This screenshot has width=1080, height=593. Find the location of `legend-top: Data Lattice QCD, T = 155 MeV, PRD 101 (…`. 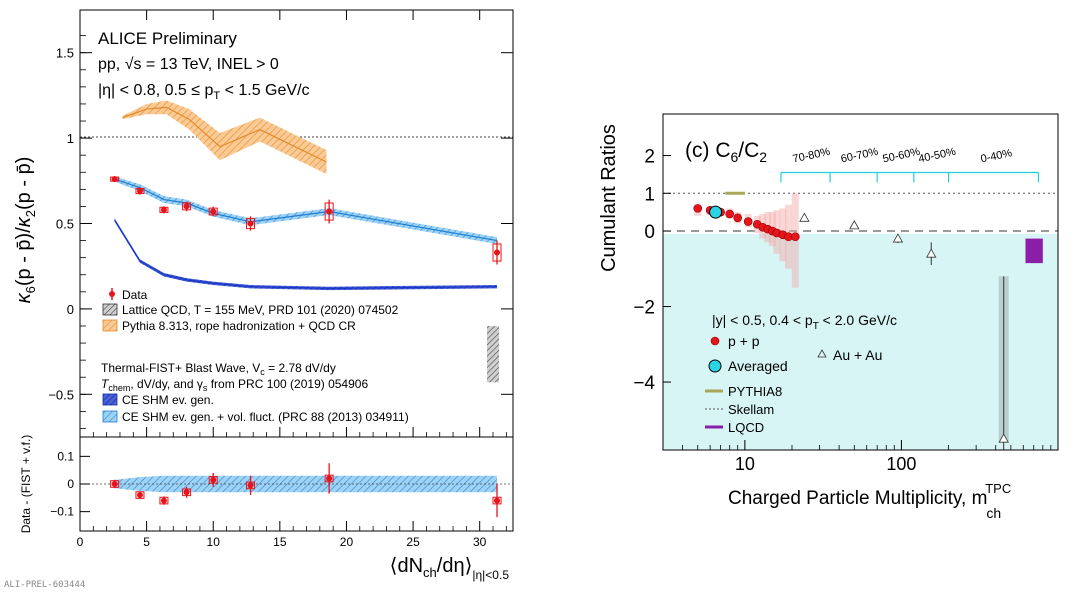

legend-top: Data Lattice QCD, T = 155 MeV, PRD 101 (… is located at coordinates (250, 310).